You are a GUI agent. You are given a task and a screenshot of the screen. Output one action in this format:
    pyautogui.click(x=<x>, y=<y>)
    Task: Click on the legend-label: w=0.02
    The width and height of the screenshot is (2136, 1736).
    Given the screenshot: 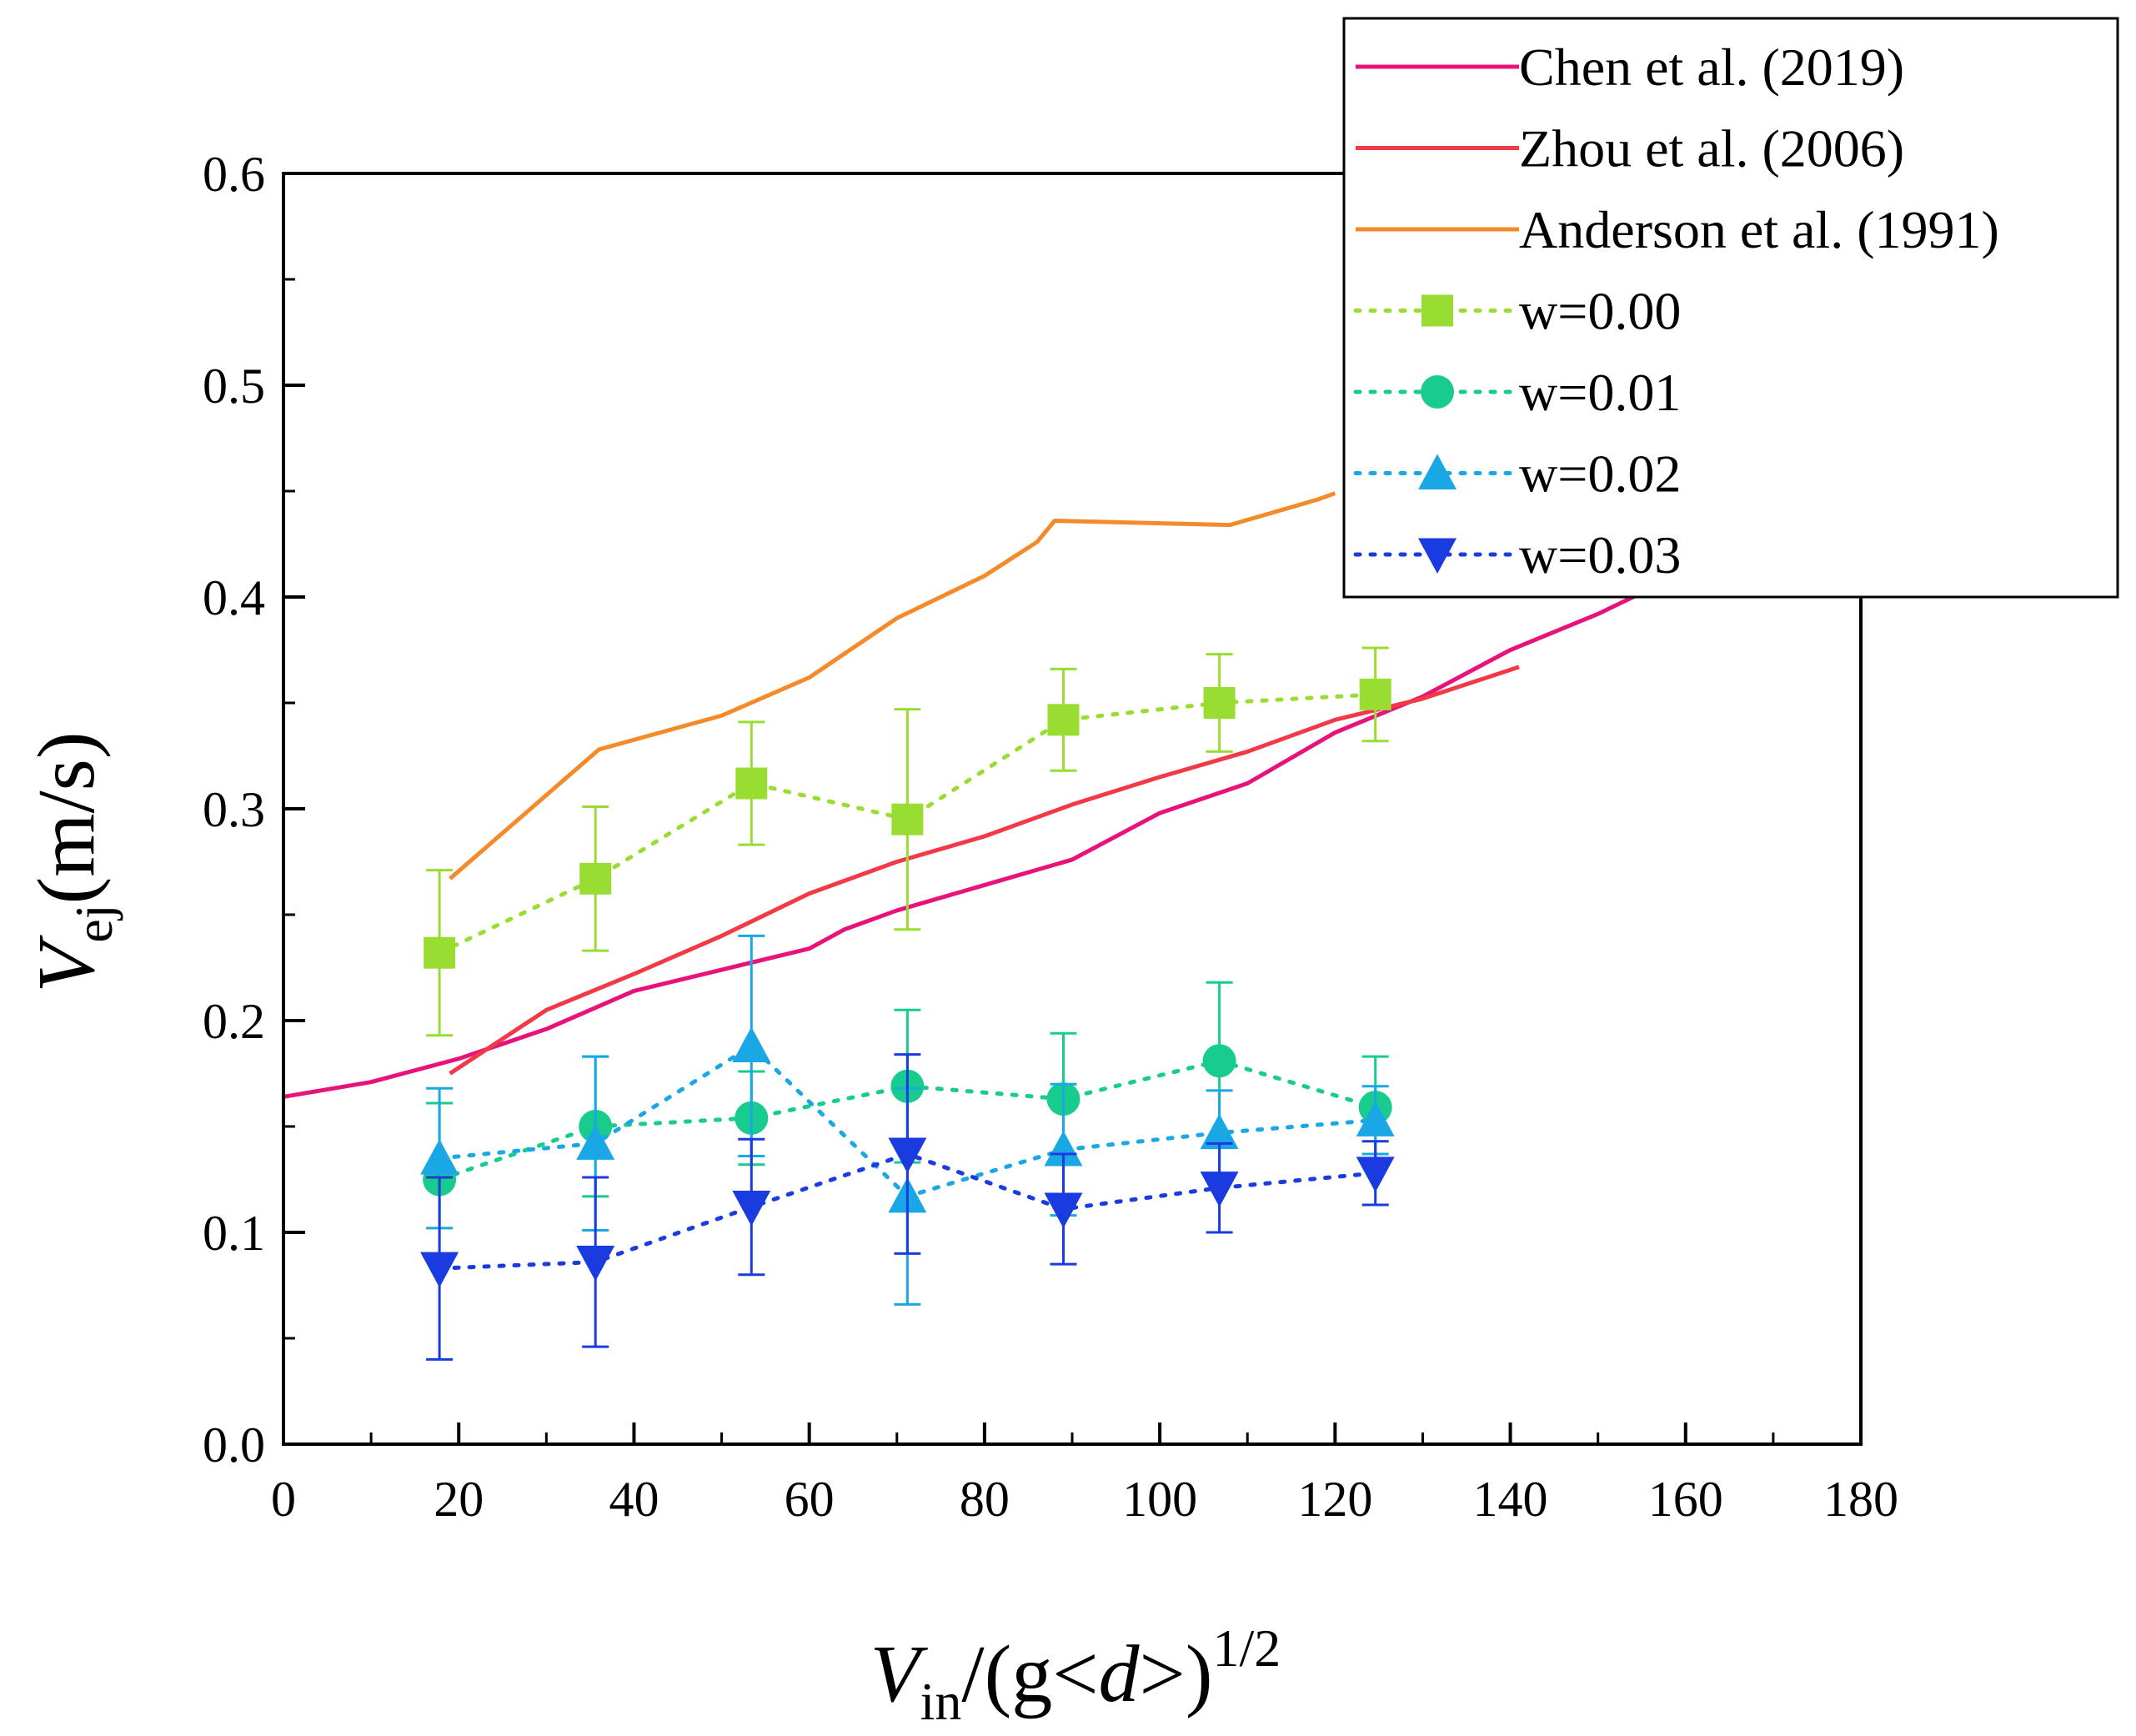 What is the action you would take?
    pyautogui.click(x=1600, y=474)
    